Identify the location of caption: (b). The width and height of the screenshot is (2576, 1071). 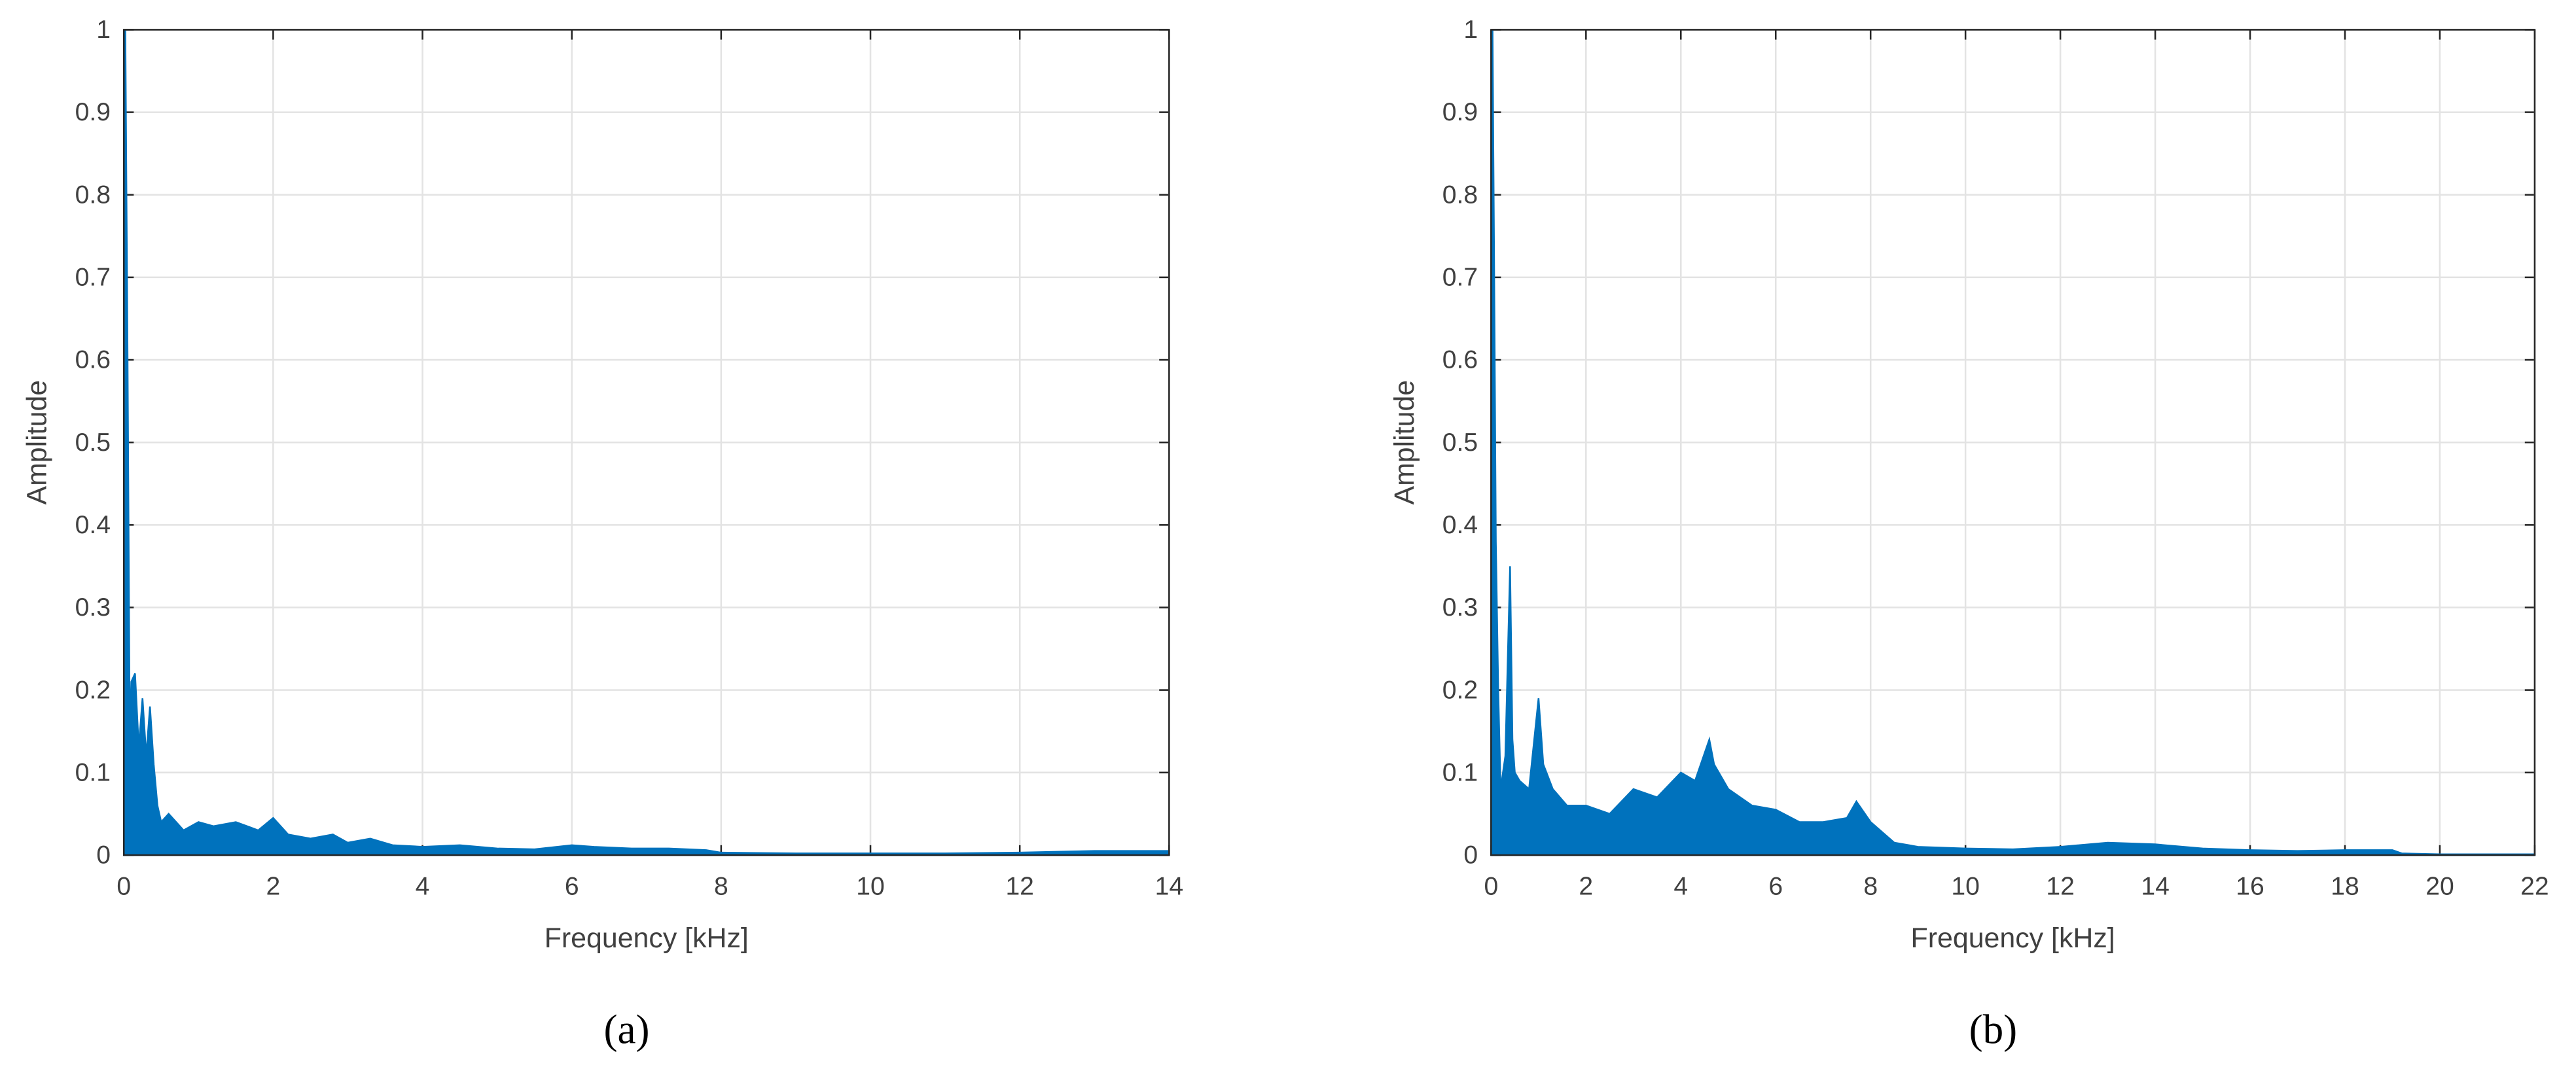
(1993, 1030).